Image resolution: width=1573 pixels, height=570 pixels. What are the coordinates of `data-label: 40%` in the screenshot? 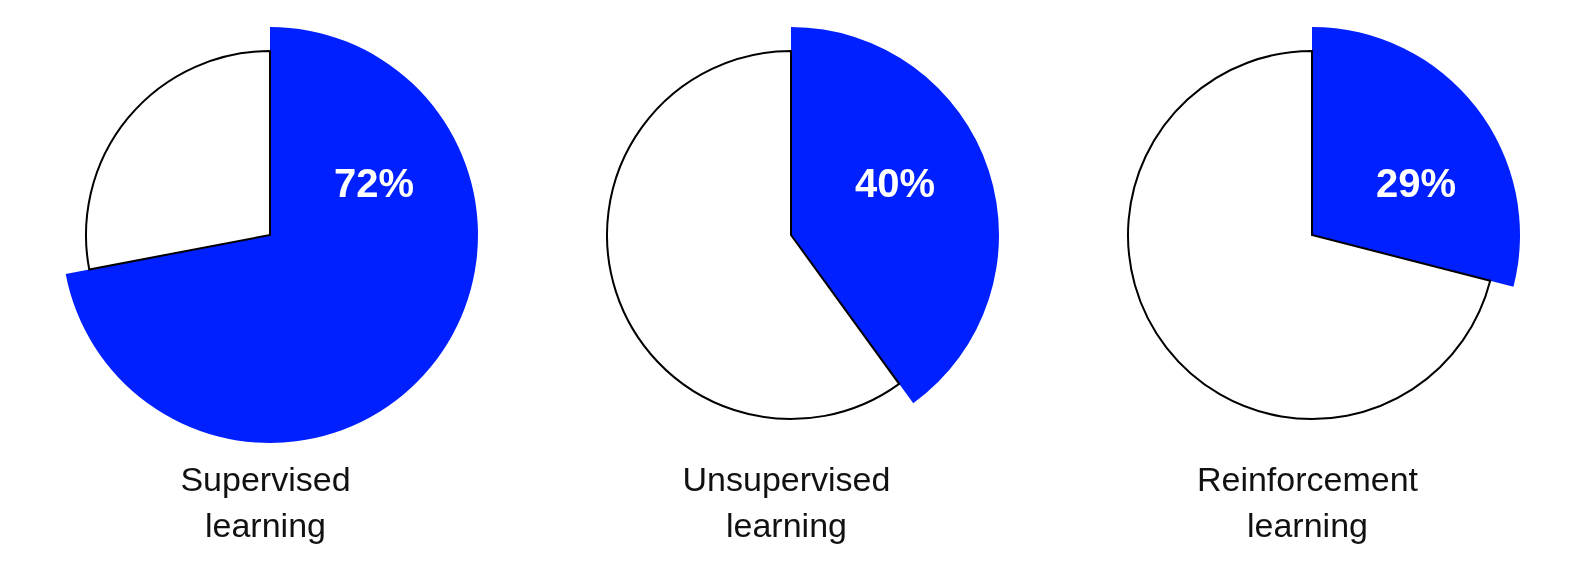 It's located at (895, 183).